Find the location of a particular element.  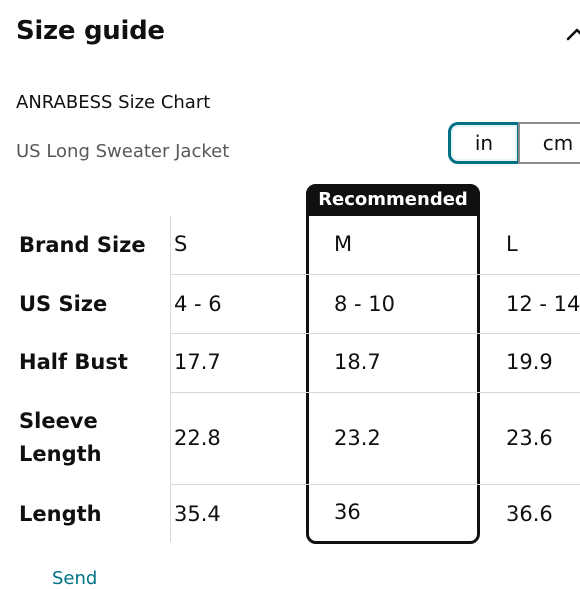

table-cell: 18.7 is located at coordinates (357, 362).